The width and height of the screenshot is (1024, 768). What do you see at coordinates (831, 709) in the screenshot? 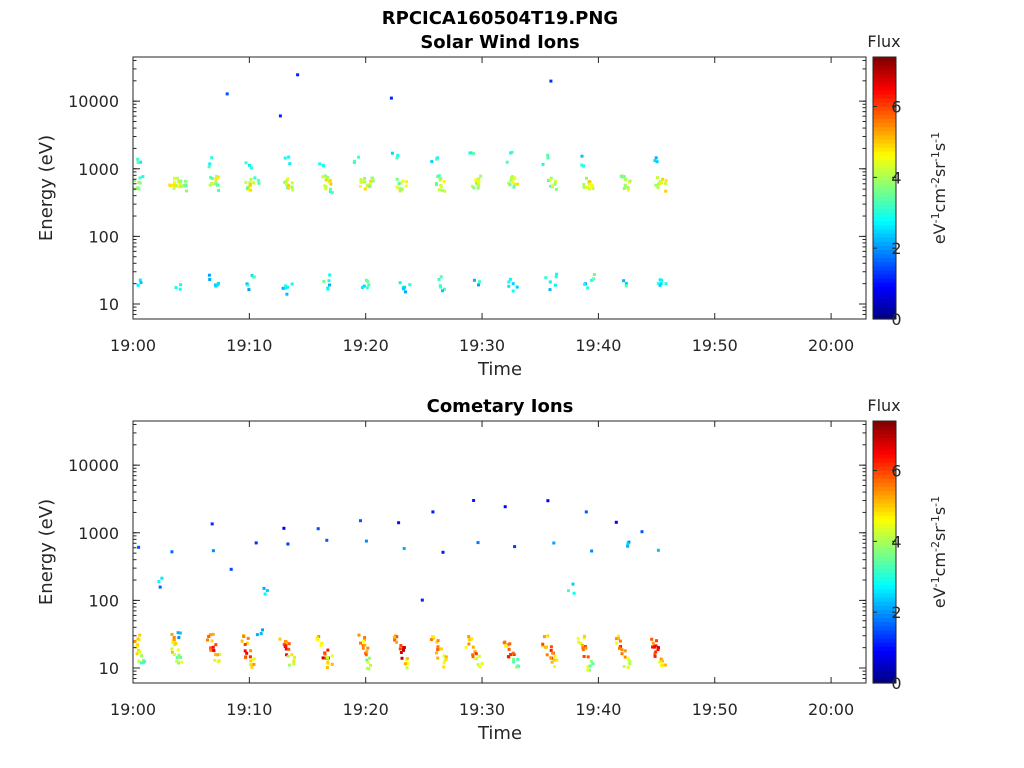
I see `x-tick-label: 20:00` at bounding box center [831, 709].